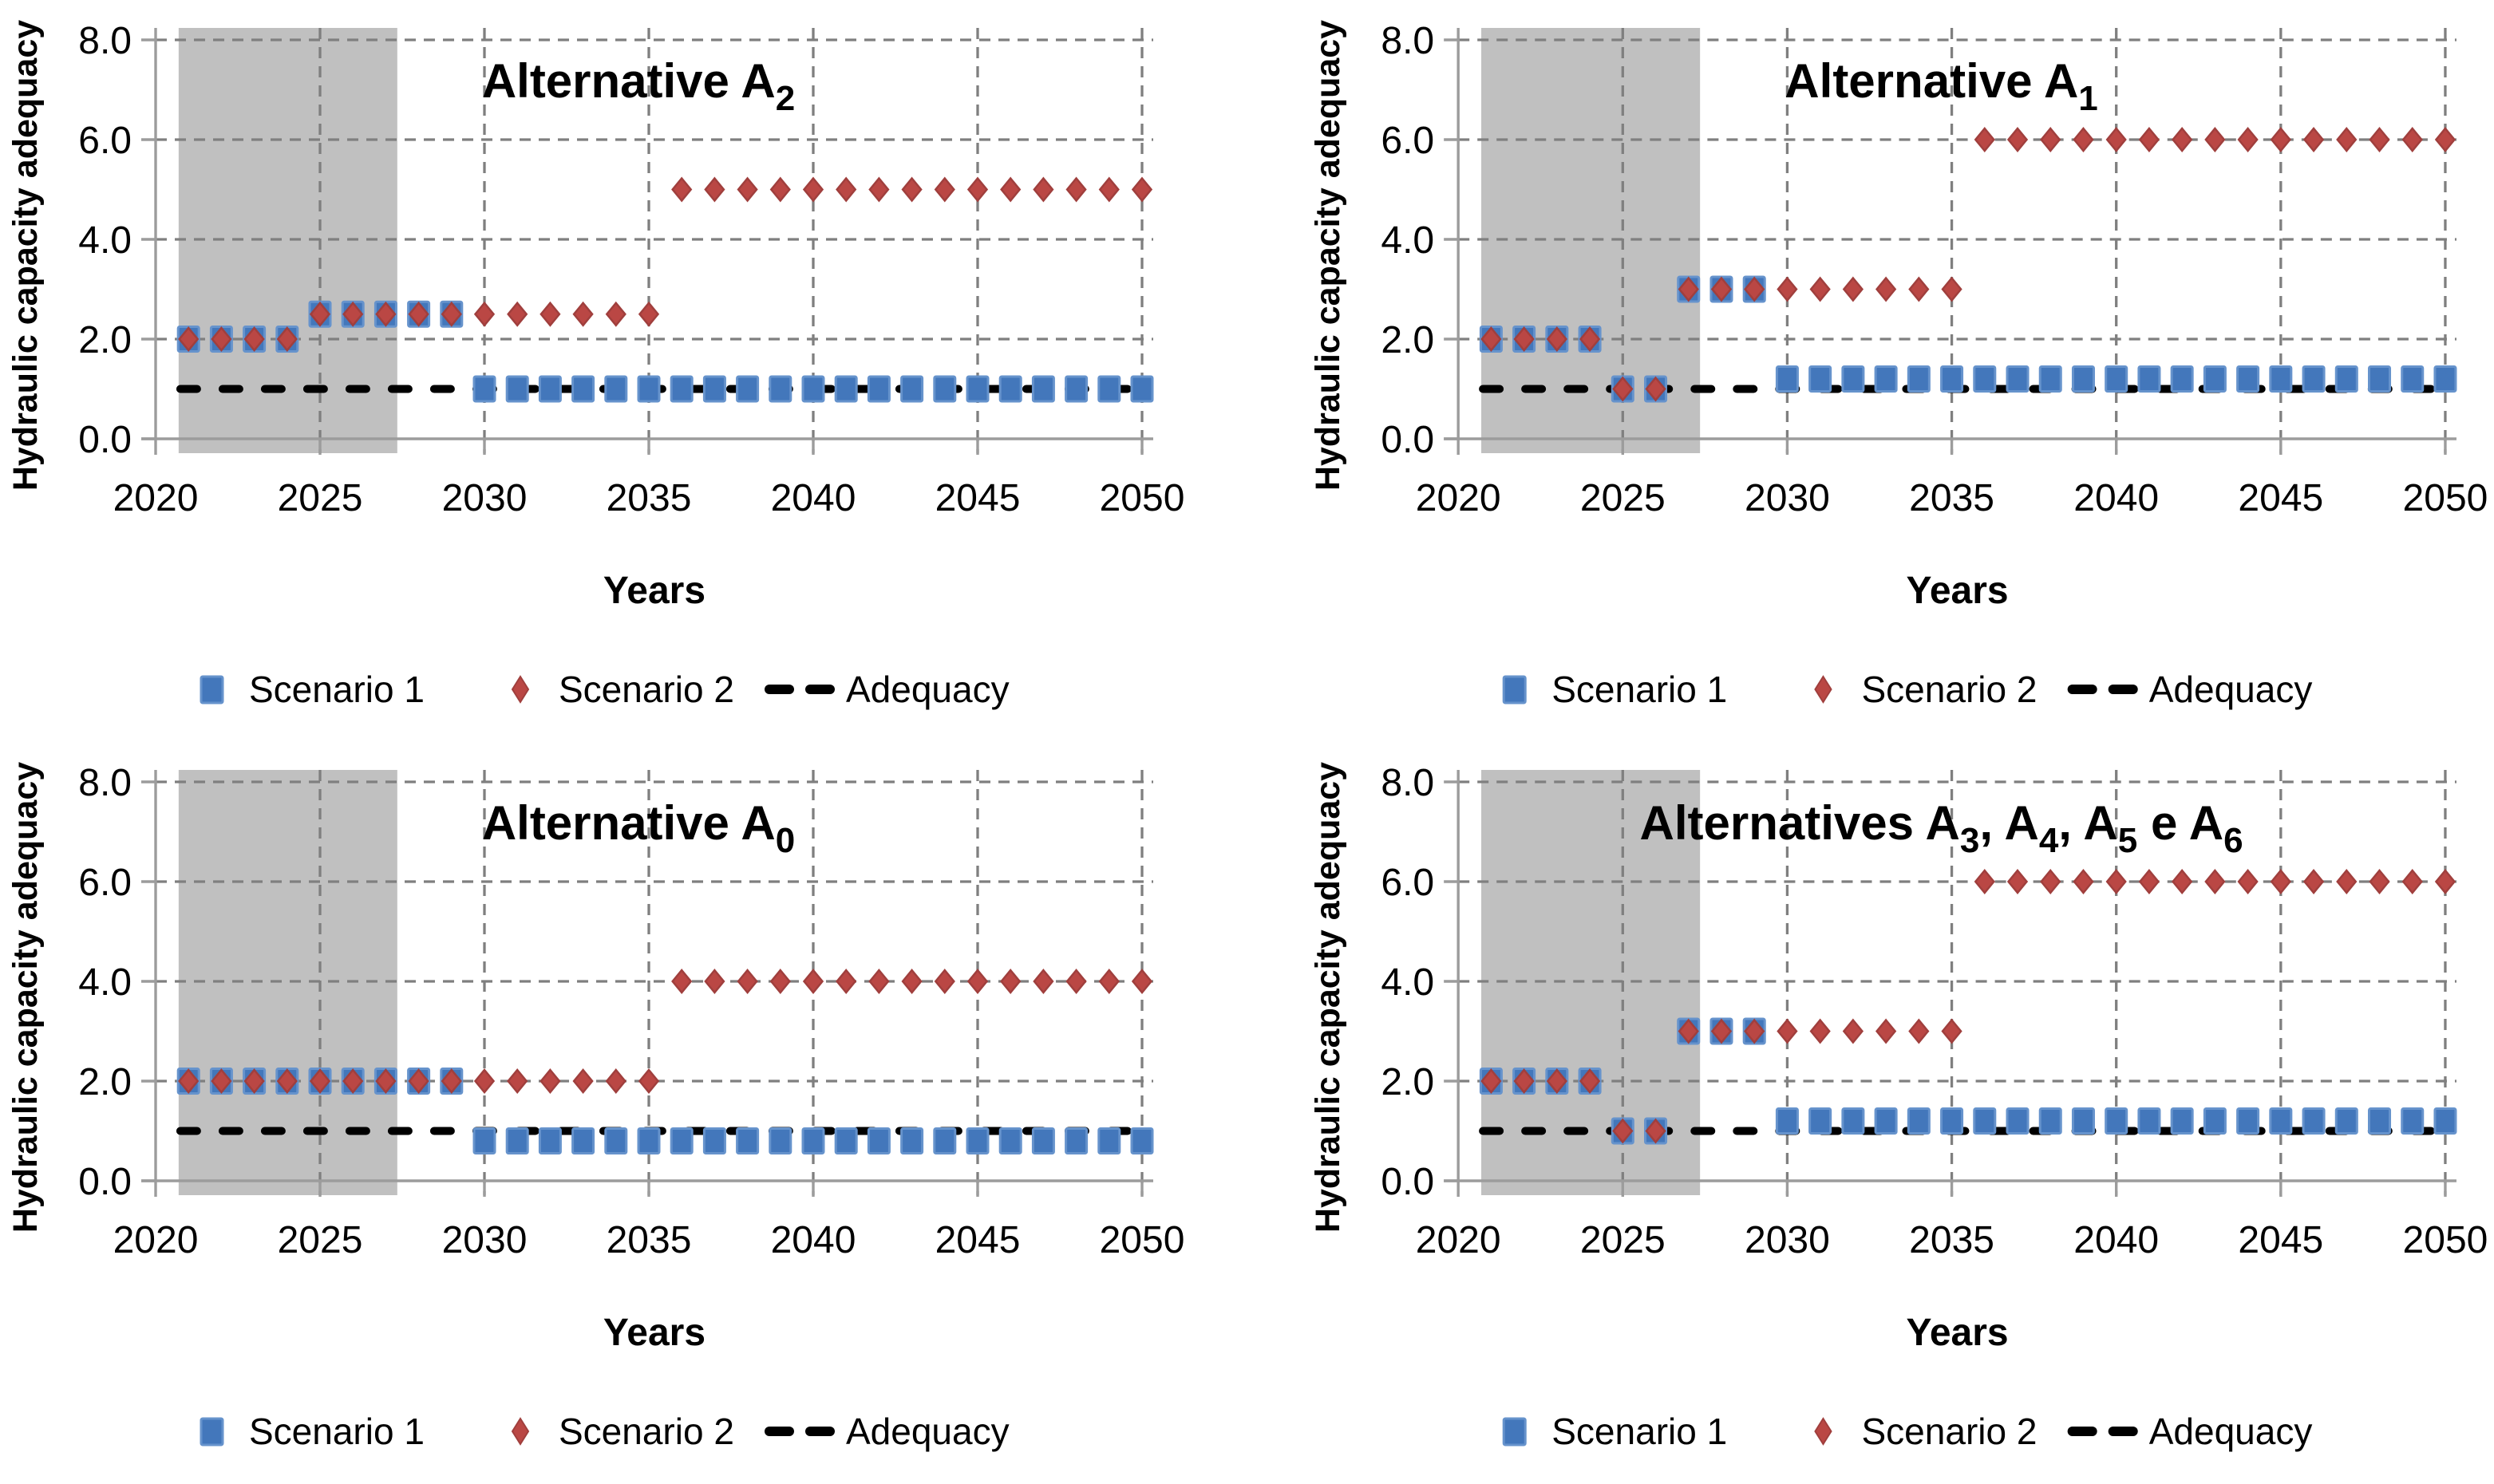 The image size is (2494, 1484). What do you see at coordinates (638, 828) in the screenshot?
I see `chart-title: Alternative A0` at bounding box center [638, 828].